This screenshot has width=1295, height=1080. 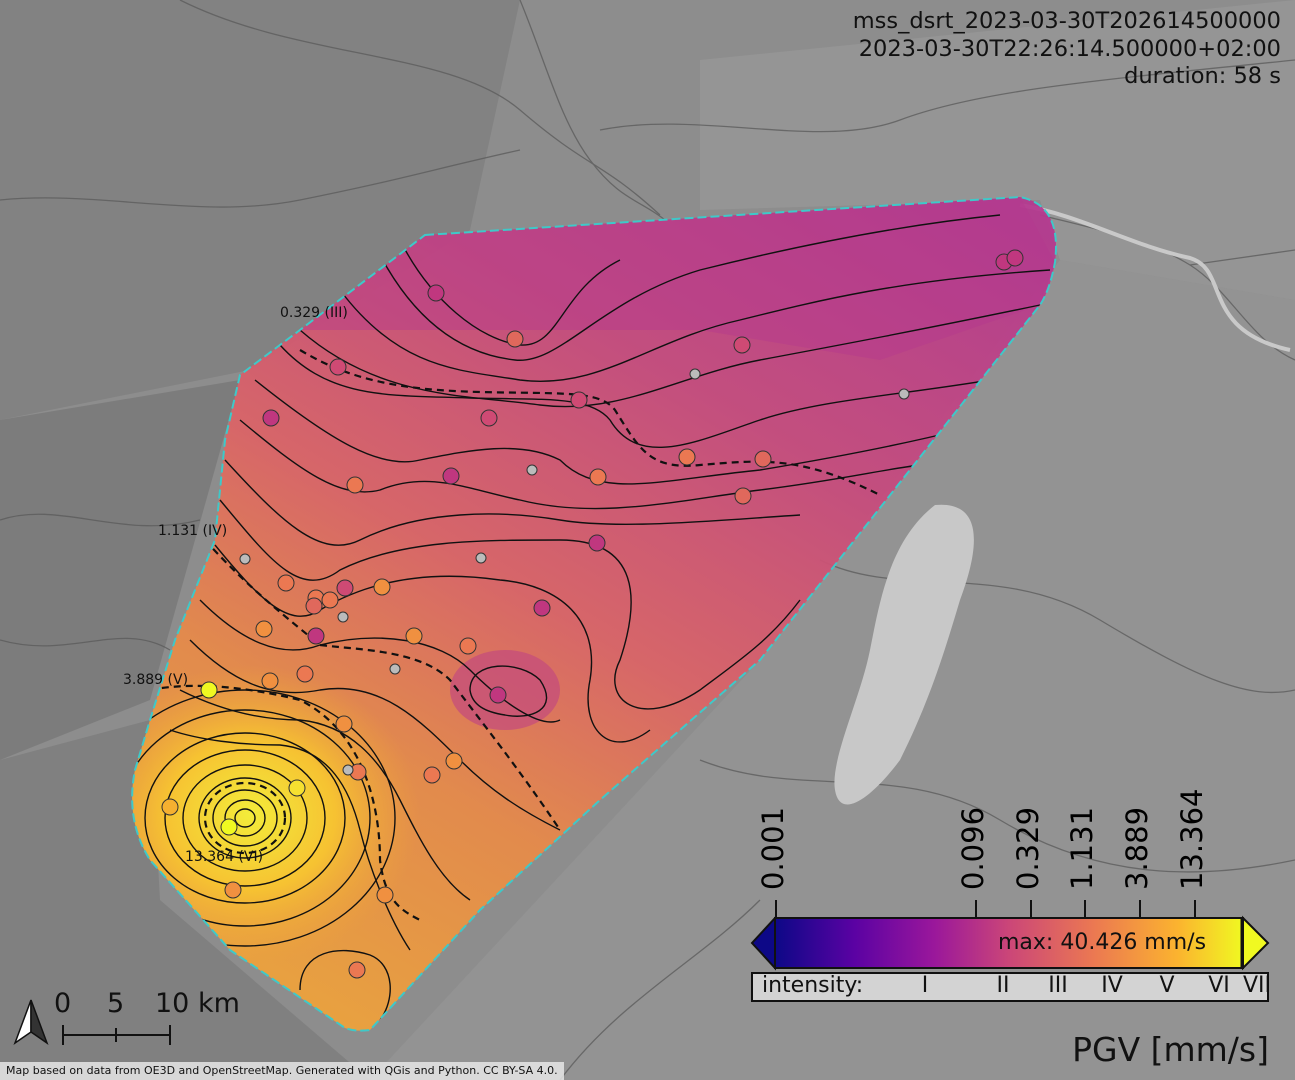 What do you see at coordinates (1028, 848) in the screenshot?
I see `colorbar-tick-label: 0.329` at bounding box center [1028, 848].